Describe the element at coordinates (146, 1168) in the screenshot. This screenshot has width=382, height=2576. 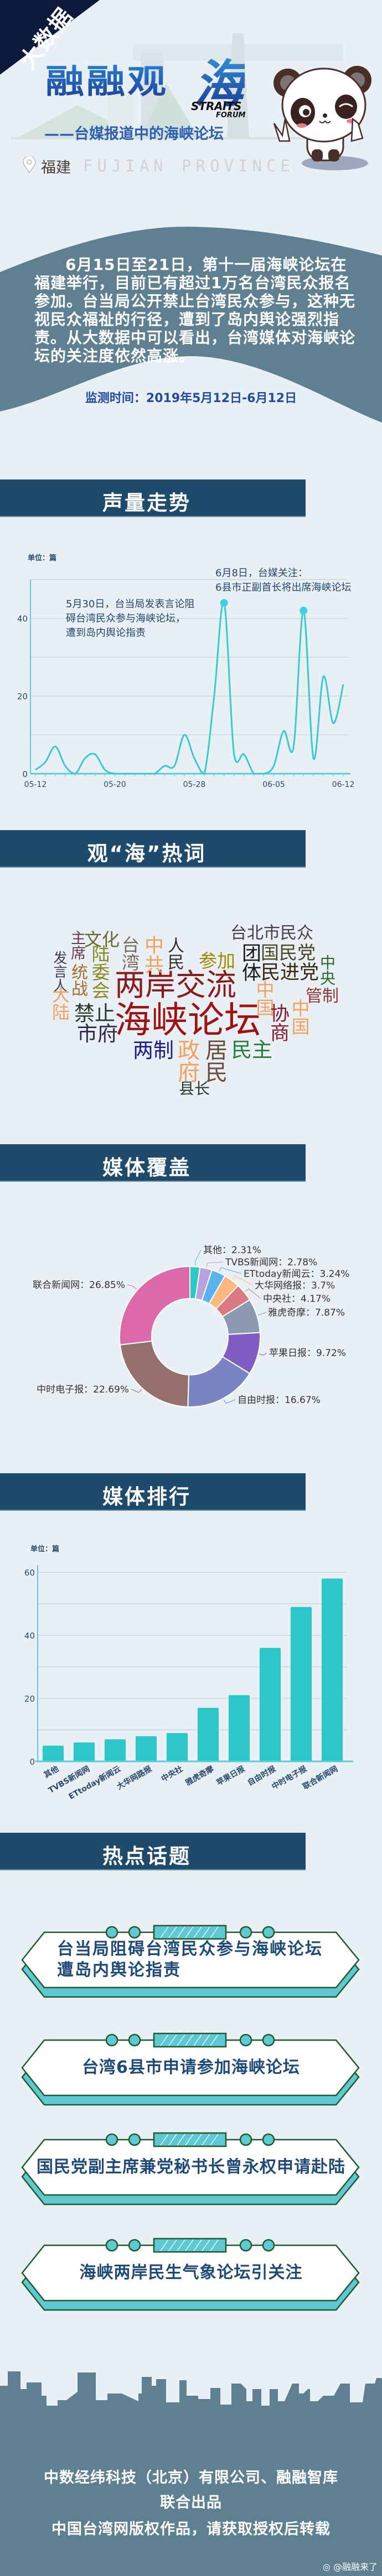
I see `section-title-coverage: 媒体覆盖` at that location.